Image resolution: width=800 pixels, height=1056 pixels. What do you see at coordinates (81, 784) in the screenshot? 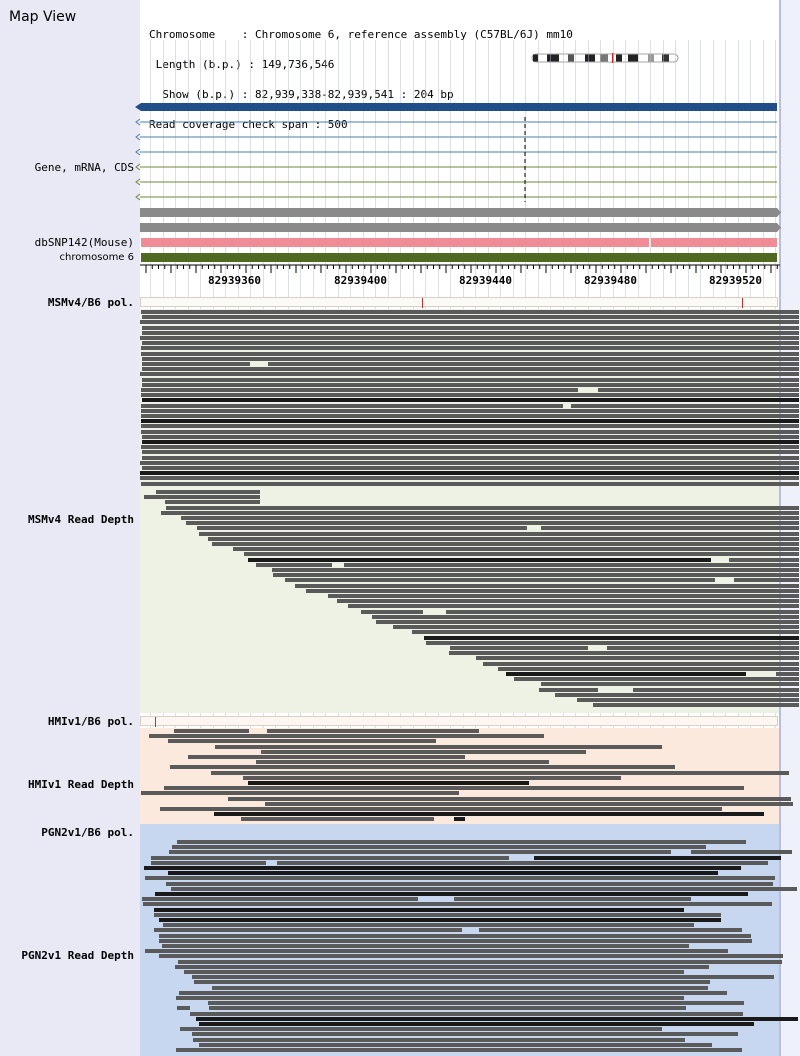
I see `hmi-depth-label: HMIv1 Read Depth` at bounding box center [81, 784].